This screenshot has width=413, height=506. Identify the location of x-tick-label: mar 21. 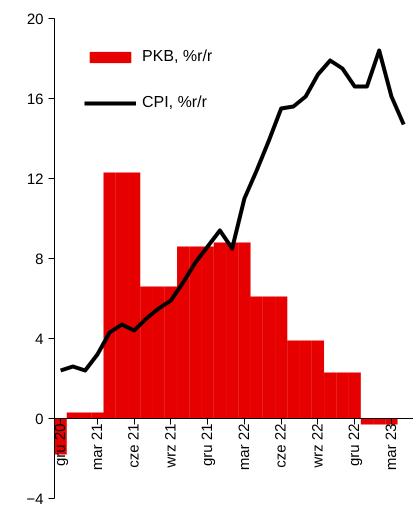
(97, 446).